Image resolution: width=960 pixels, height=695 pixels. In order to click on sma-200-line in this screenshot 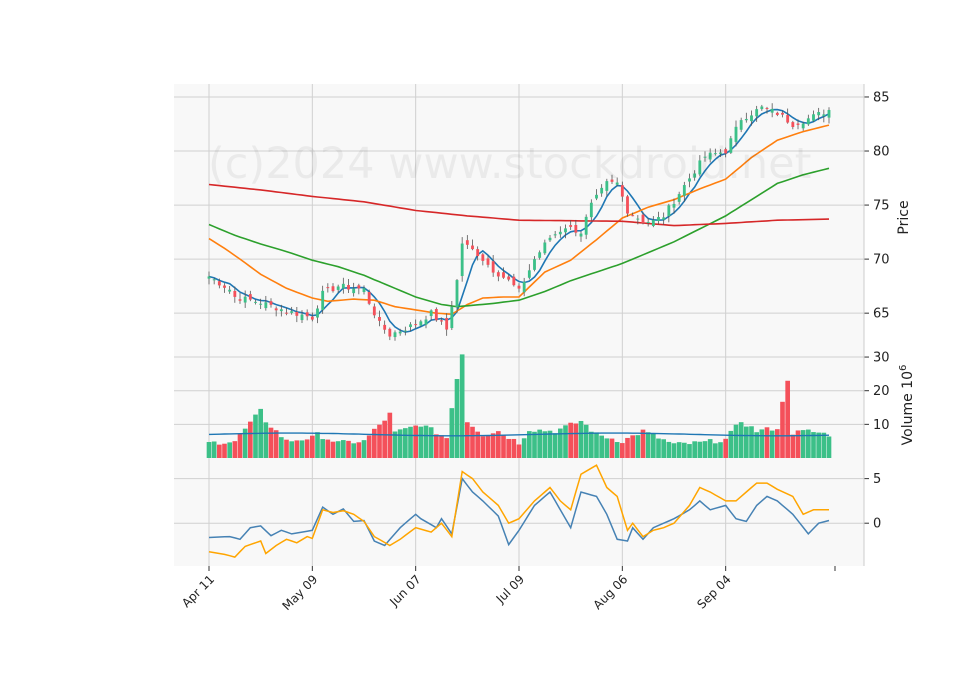, I will do `click(519, 205)`.